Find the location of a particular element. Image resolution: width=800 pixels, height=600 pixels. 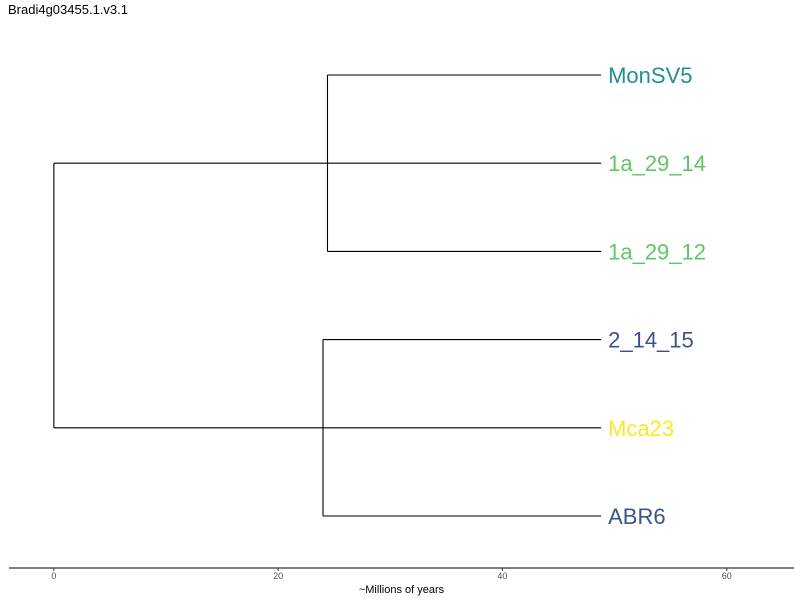

tip-label: MonSV5 is located at coordinates (650, 75).